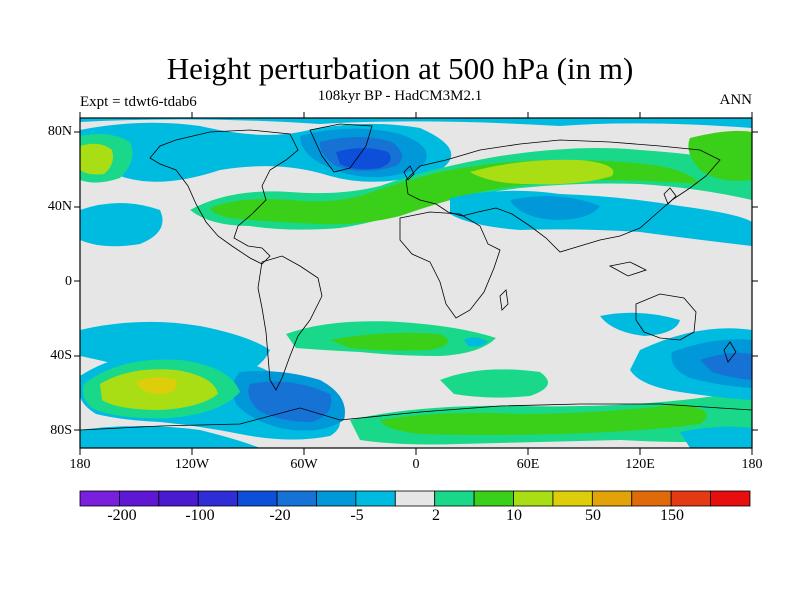 This screenshot has width=800, height=600. What do you see at coordinates (59, 206) in the screenshot?
I see `lat-tick-label: 40N` at bounding box center [59, 206].